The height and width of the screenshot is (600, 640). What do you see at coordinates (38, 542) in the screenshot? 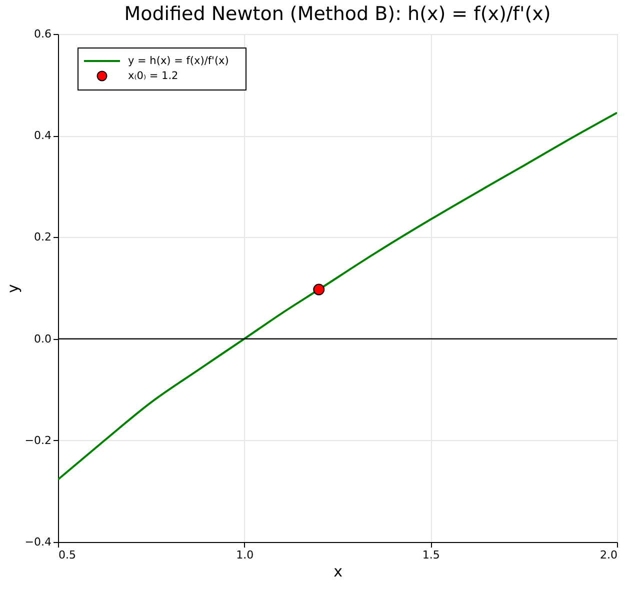
I see `y-tick-label: −0.4` at bounding box center [38, 542].